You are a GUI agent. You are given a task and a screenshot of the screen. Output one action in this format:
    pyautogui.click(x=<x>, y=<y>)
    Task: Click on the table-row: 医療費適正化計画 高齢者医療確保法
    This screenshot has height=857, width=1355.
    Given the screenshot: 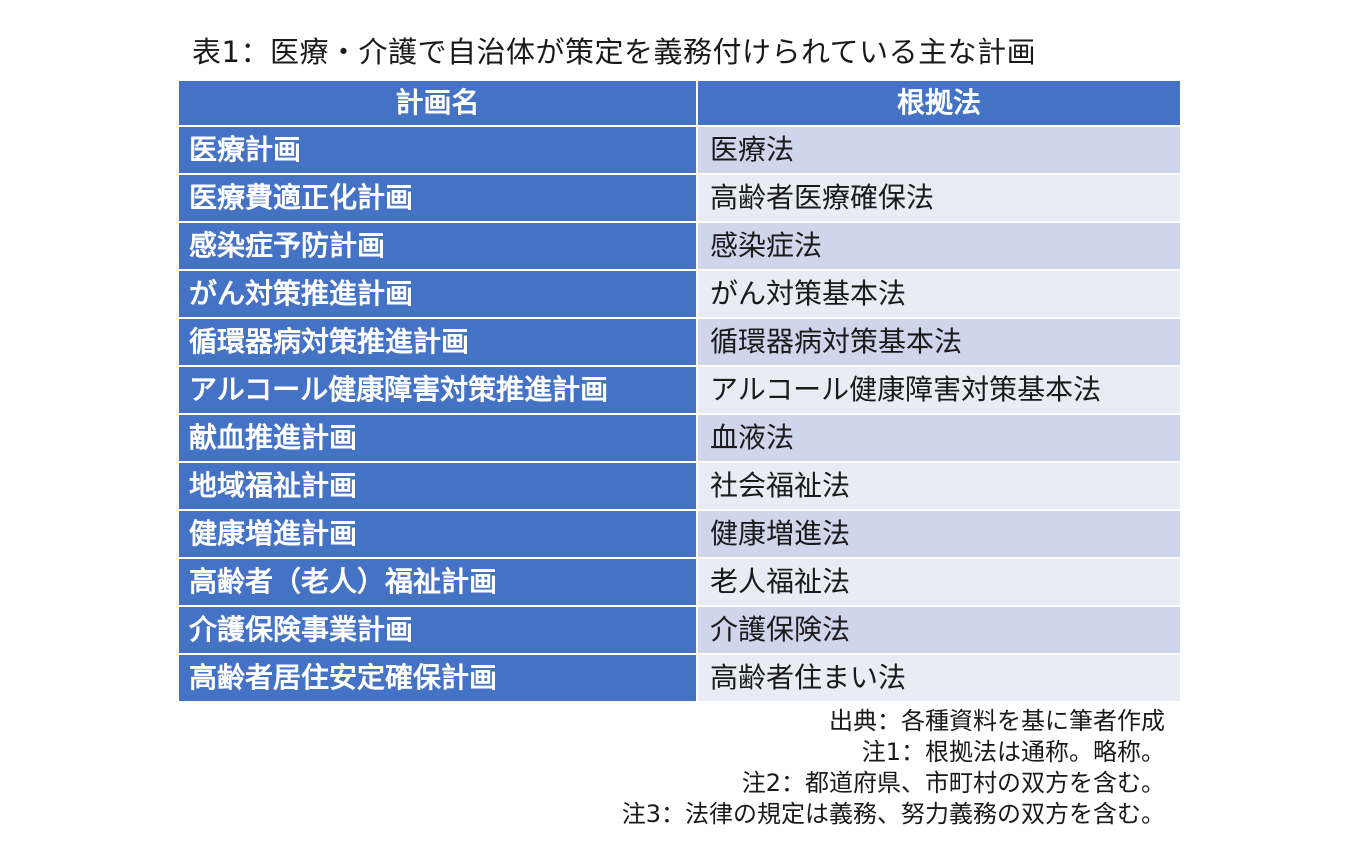 What is the action you would take?
    pyautogui.click(x=679, y=198)
    